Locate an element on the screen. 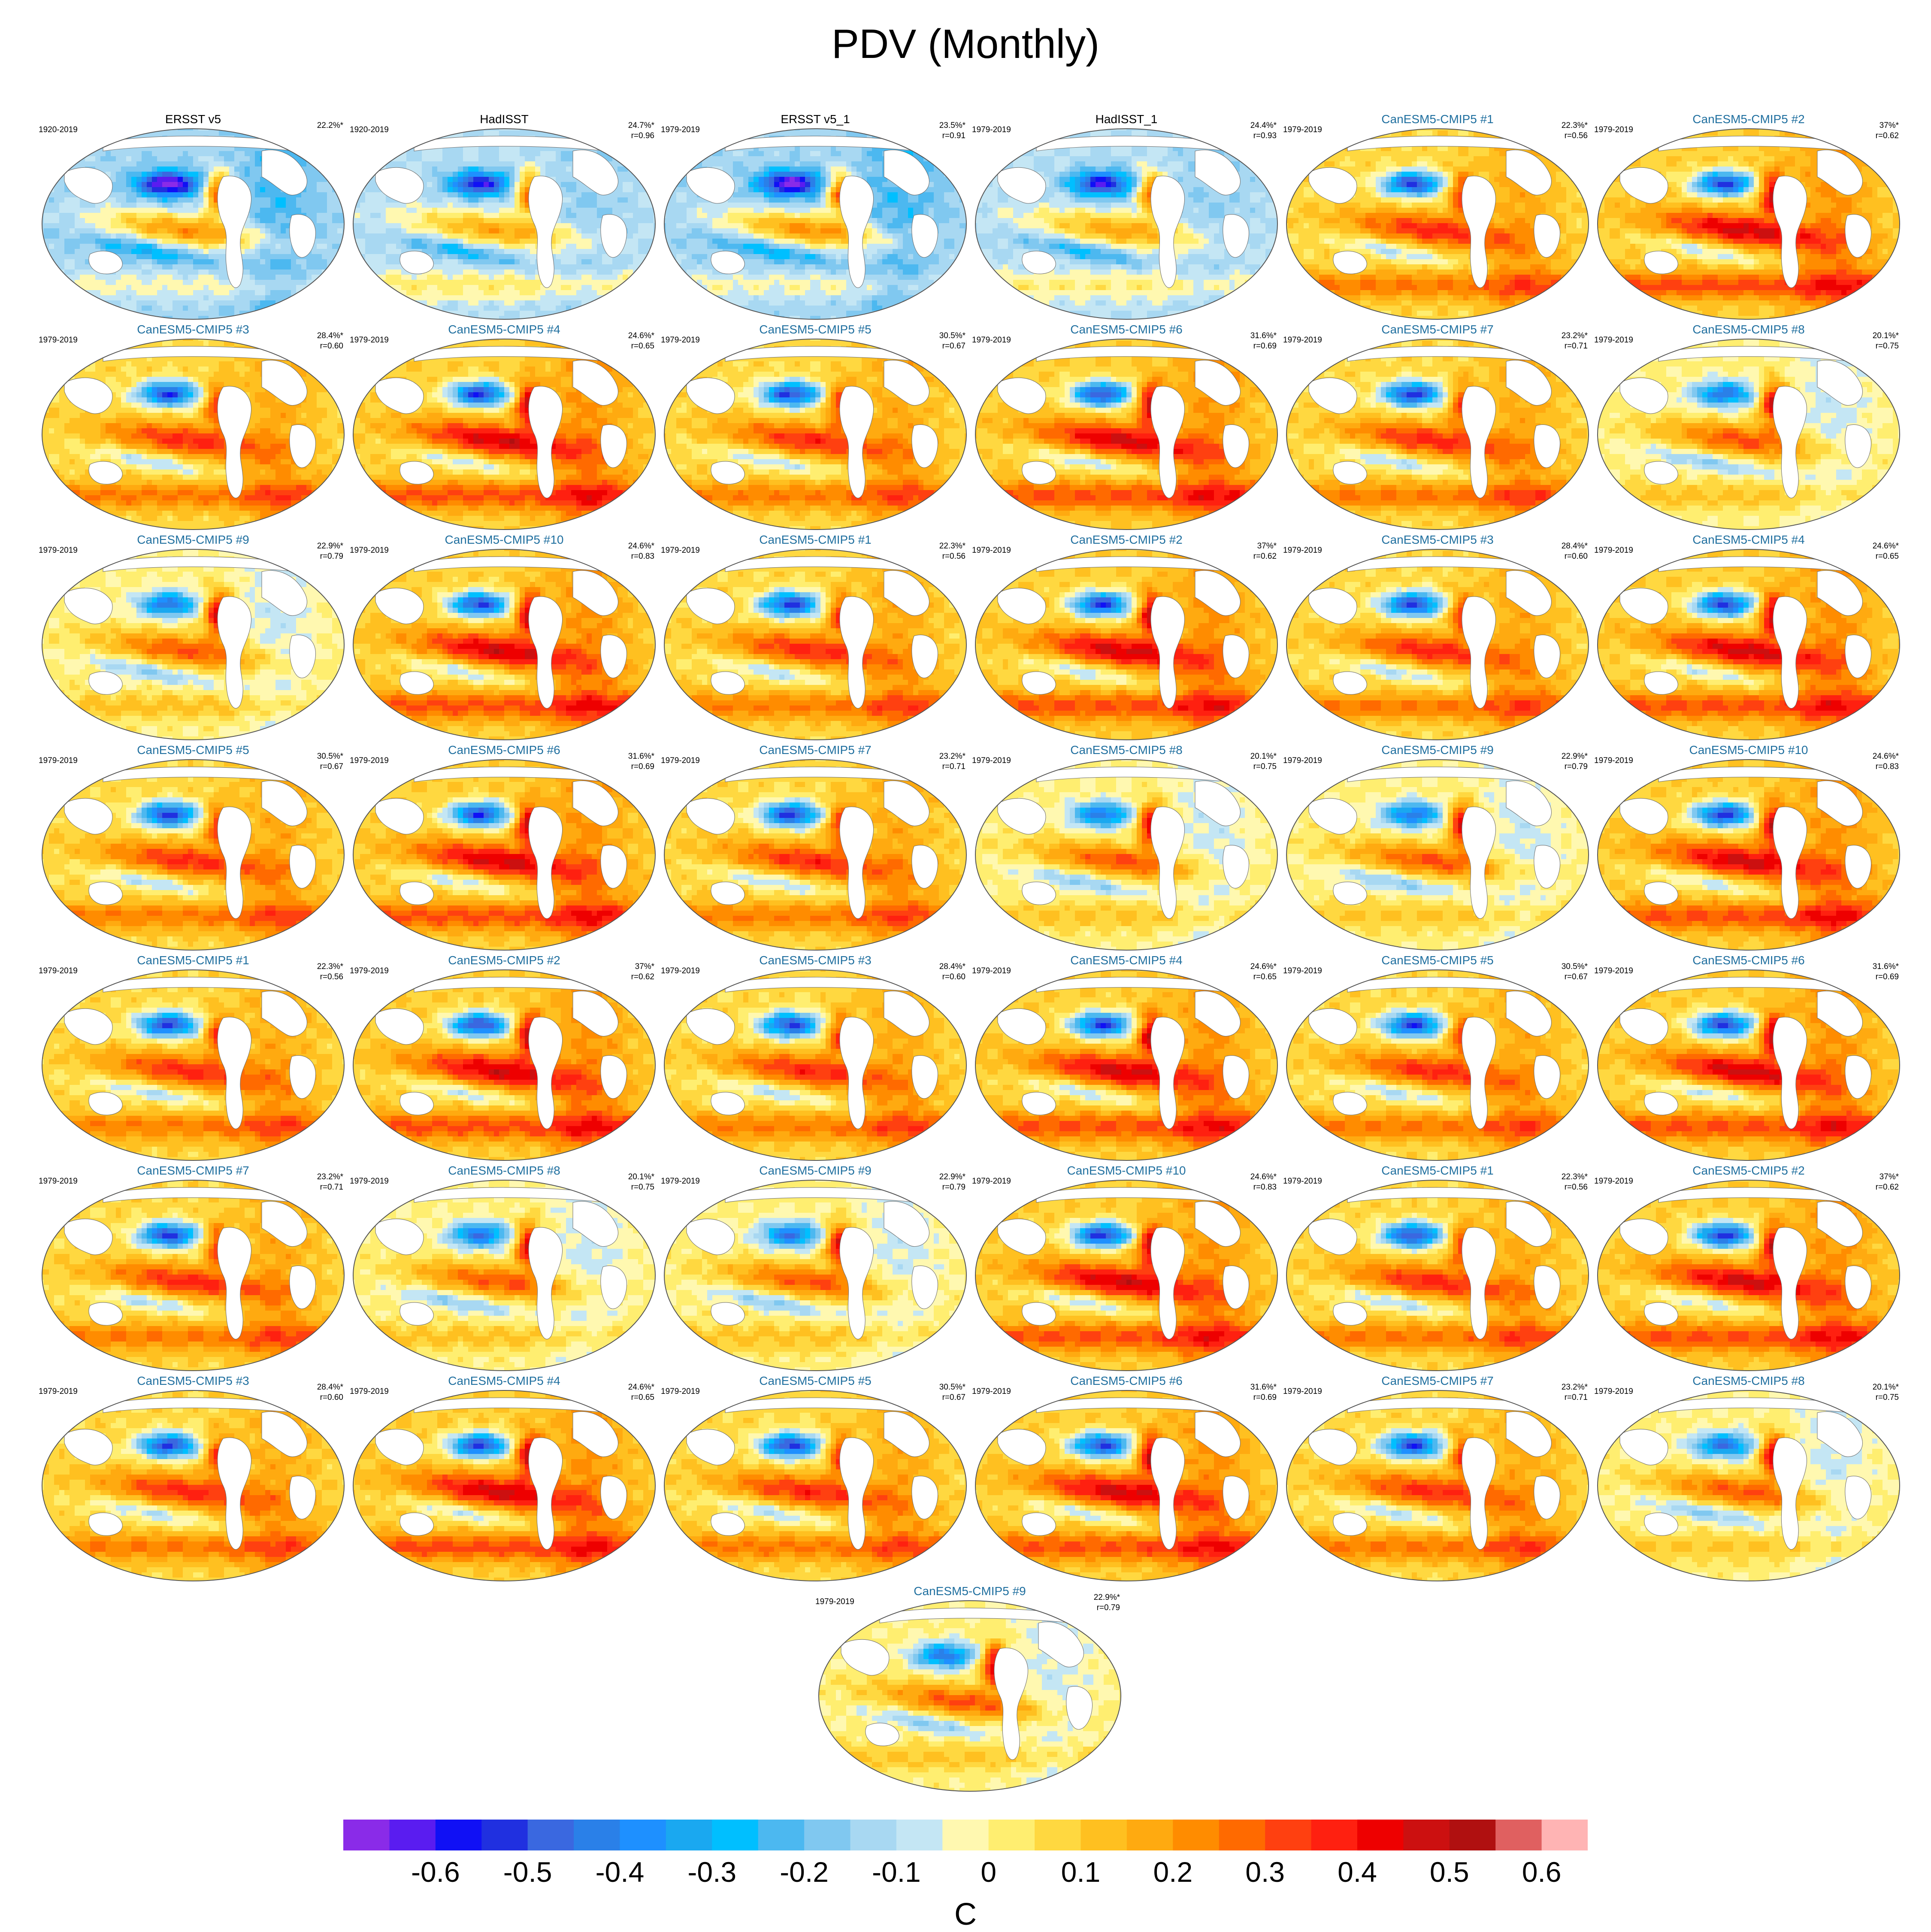 Image resolution: width=1931 pixels, height=1932 pixels. colorbar-tick-label: -0.1 is located at coordinates (896, 1872).